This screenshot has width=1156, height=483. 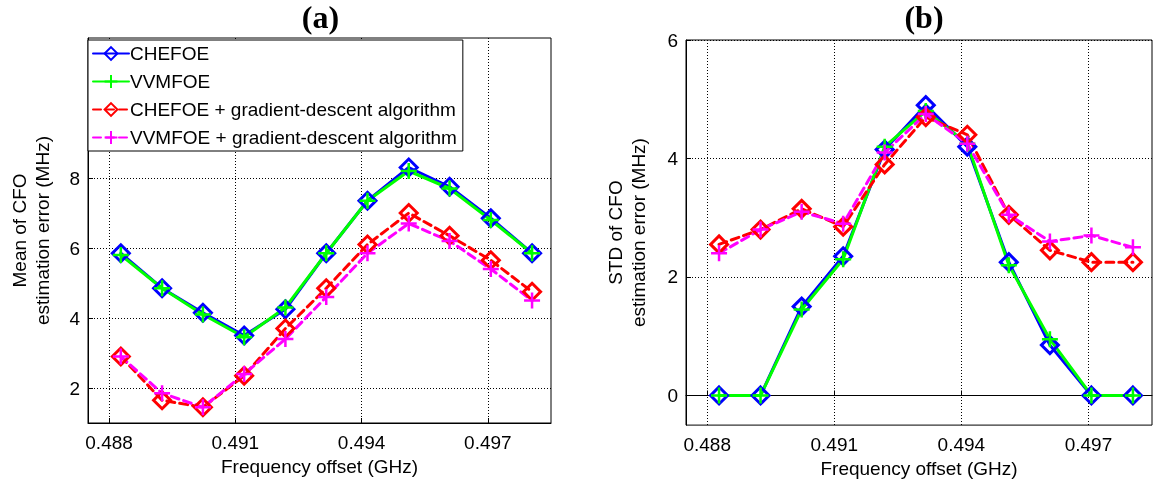 I want to click on y-axis-title: STD of CFO estimation error (MHz), so click(x=627, y=233).